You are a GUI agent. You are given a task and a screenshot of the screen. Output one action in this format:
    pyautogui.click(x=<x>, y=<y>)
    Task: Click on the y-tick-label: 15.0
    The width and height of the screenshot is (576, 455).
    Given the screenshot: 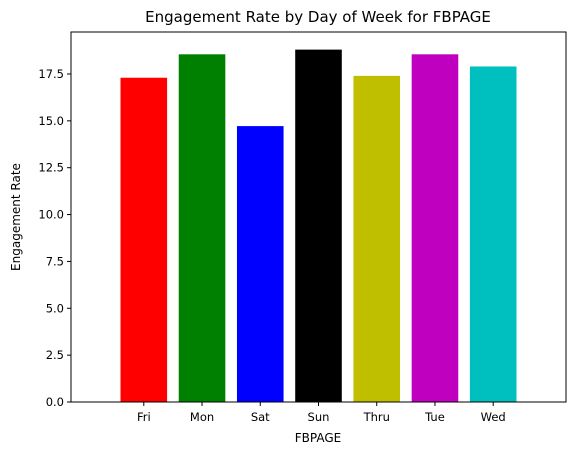 What is the action you would take?
    pyautogui.click(x=51, y=121)
    